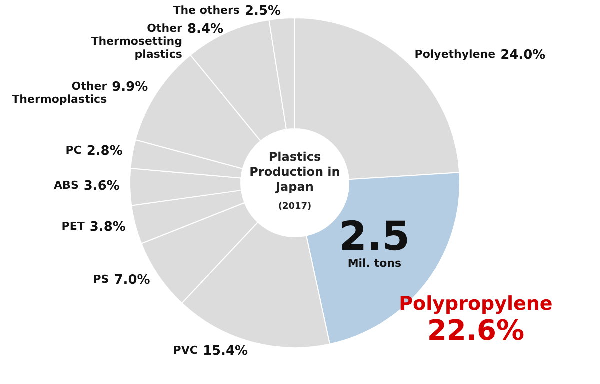  I want to click on text: (2017), so click(295, 207).